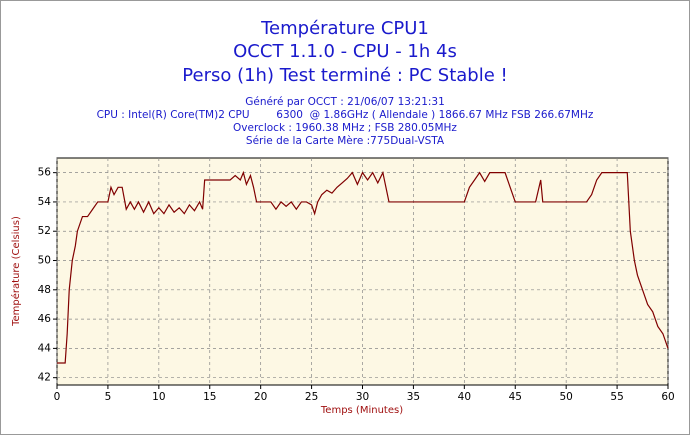 The image size is (690, 439). Describe the element at coordinates (413, 397) in the screenshot. I see `x-tick-label: 35` at that location.